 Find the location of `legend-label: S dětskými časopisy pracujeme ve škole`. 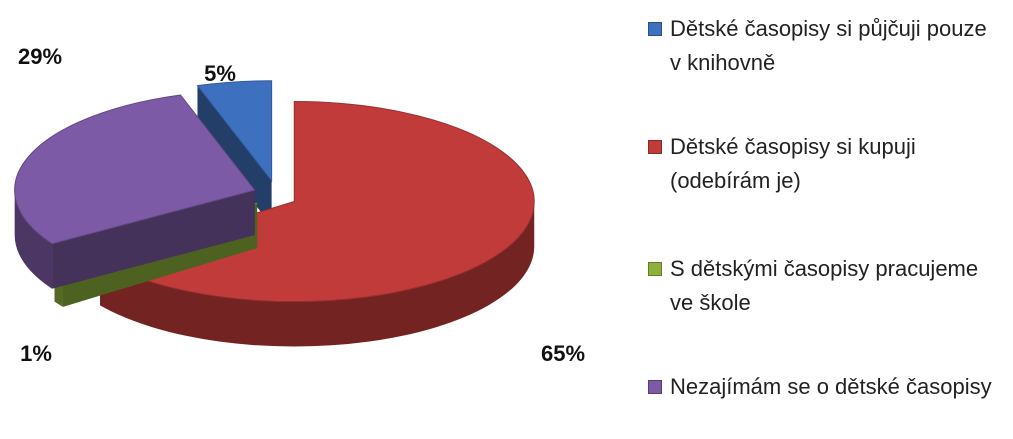

legend-label: S dětskými časopisy pracujeme ve škole is located at coordinates (824, 285).